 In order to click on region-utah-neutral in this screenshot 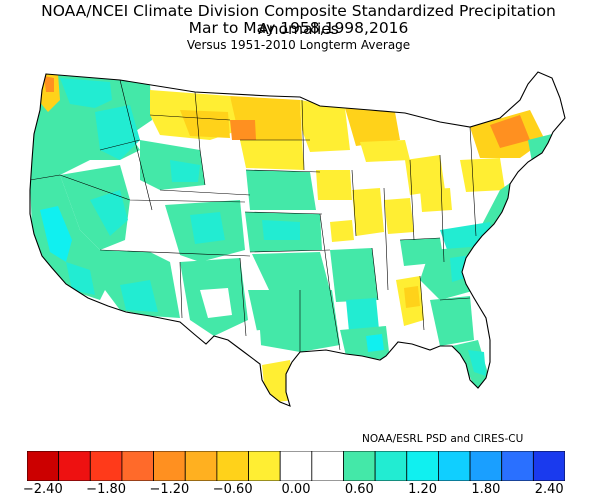, I will do `click(150, 230)`.